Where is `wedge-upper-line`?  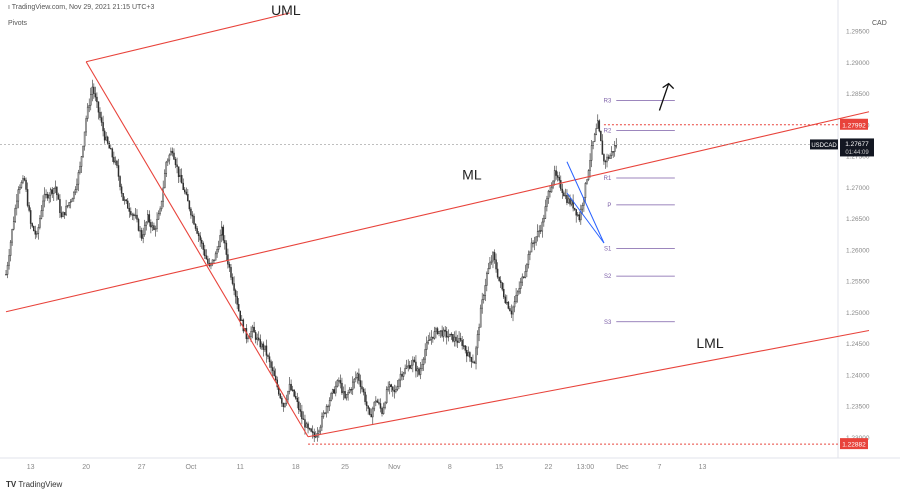
wedge-upper-line is located at coordinates (585, 202).